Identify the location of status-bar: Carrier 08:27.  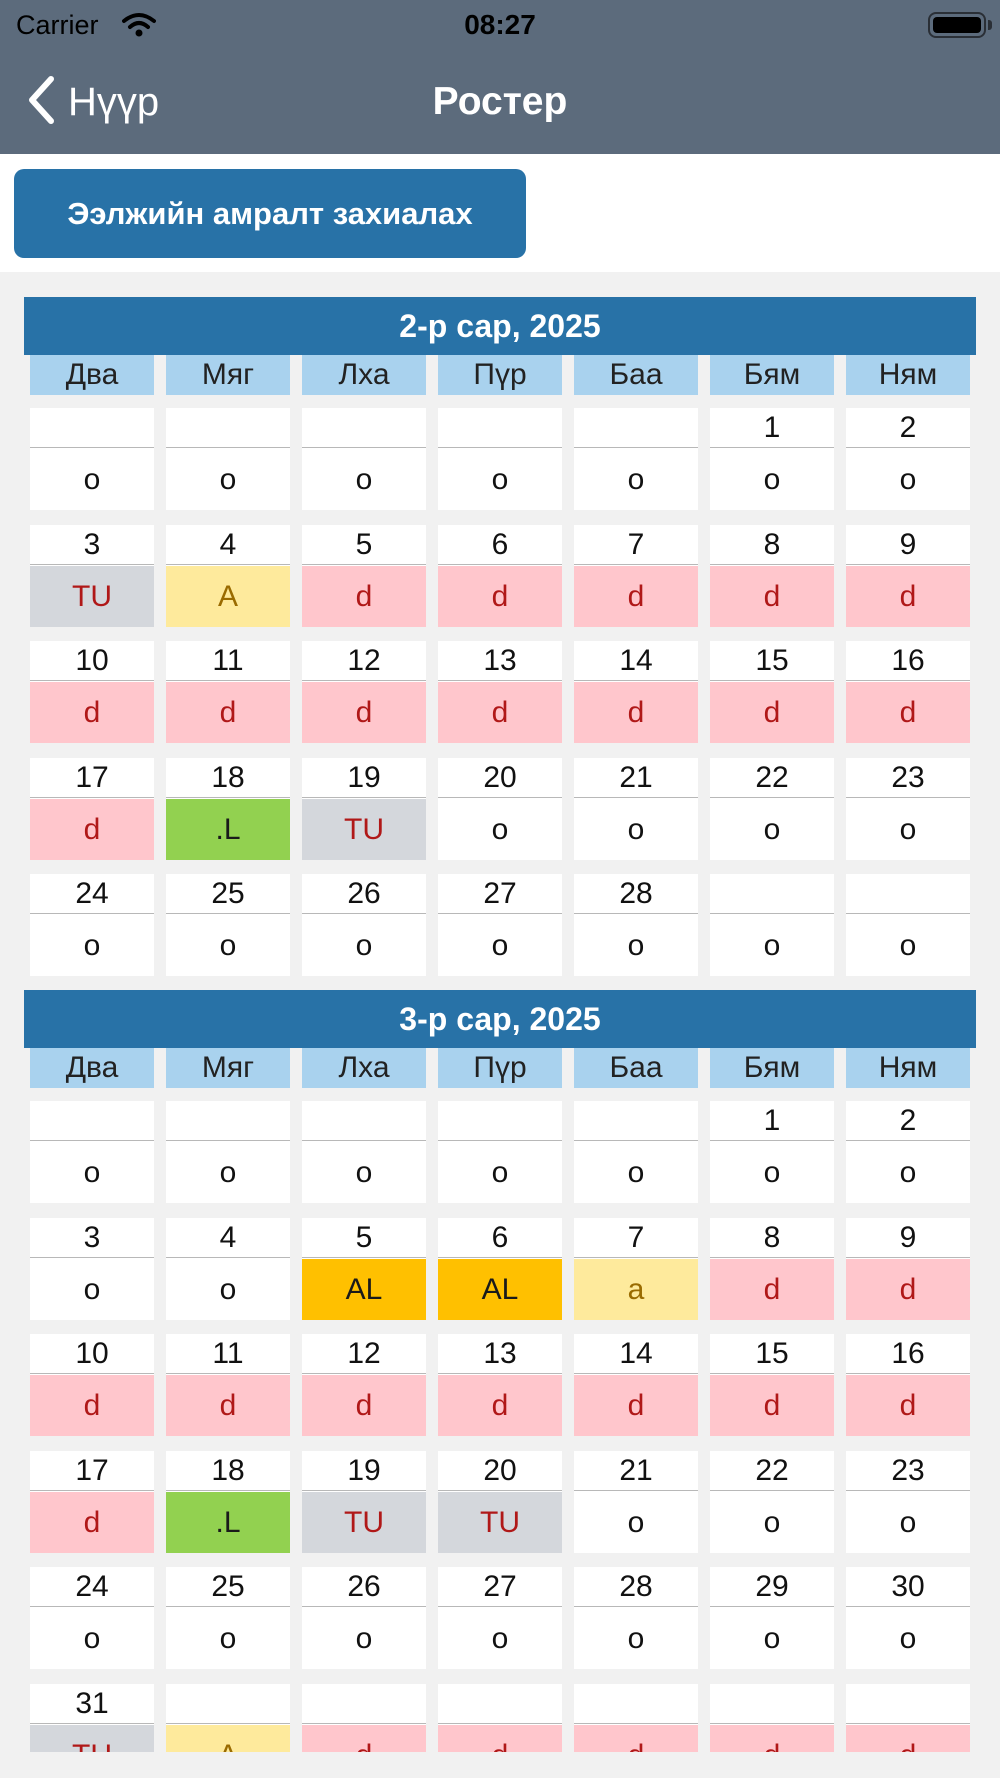
(500, 26).